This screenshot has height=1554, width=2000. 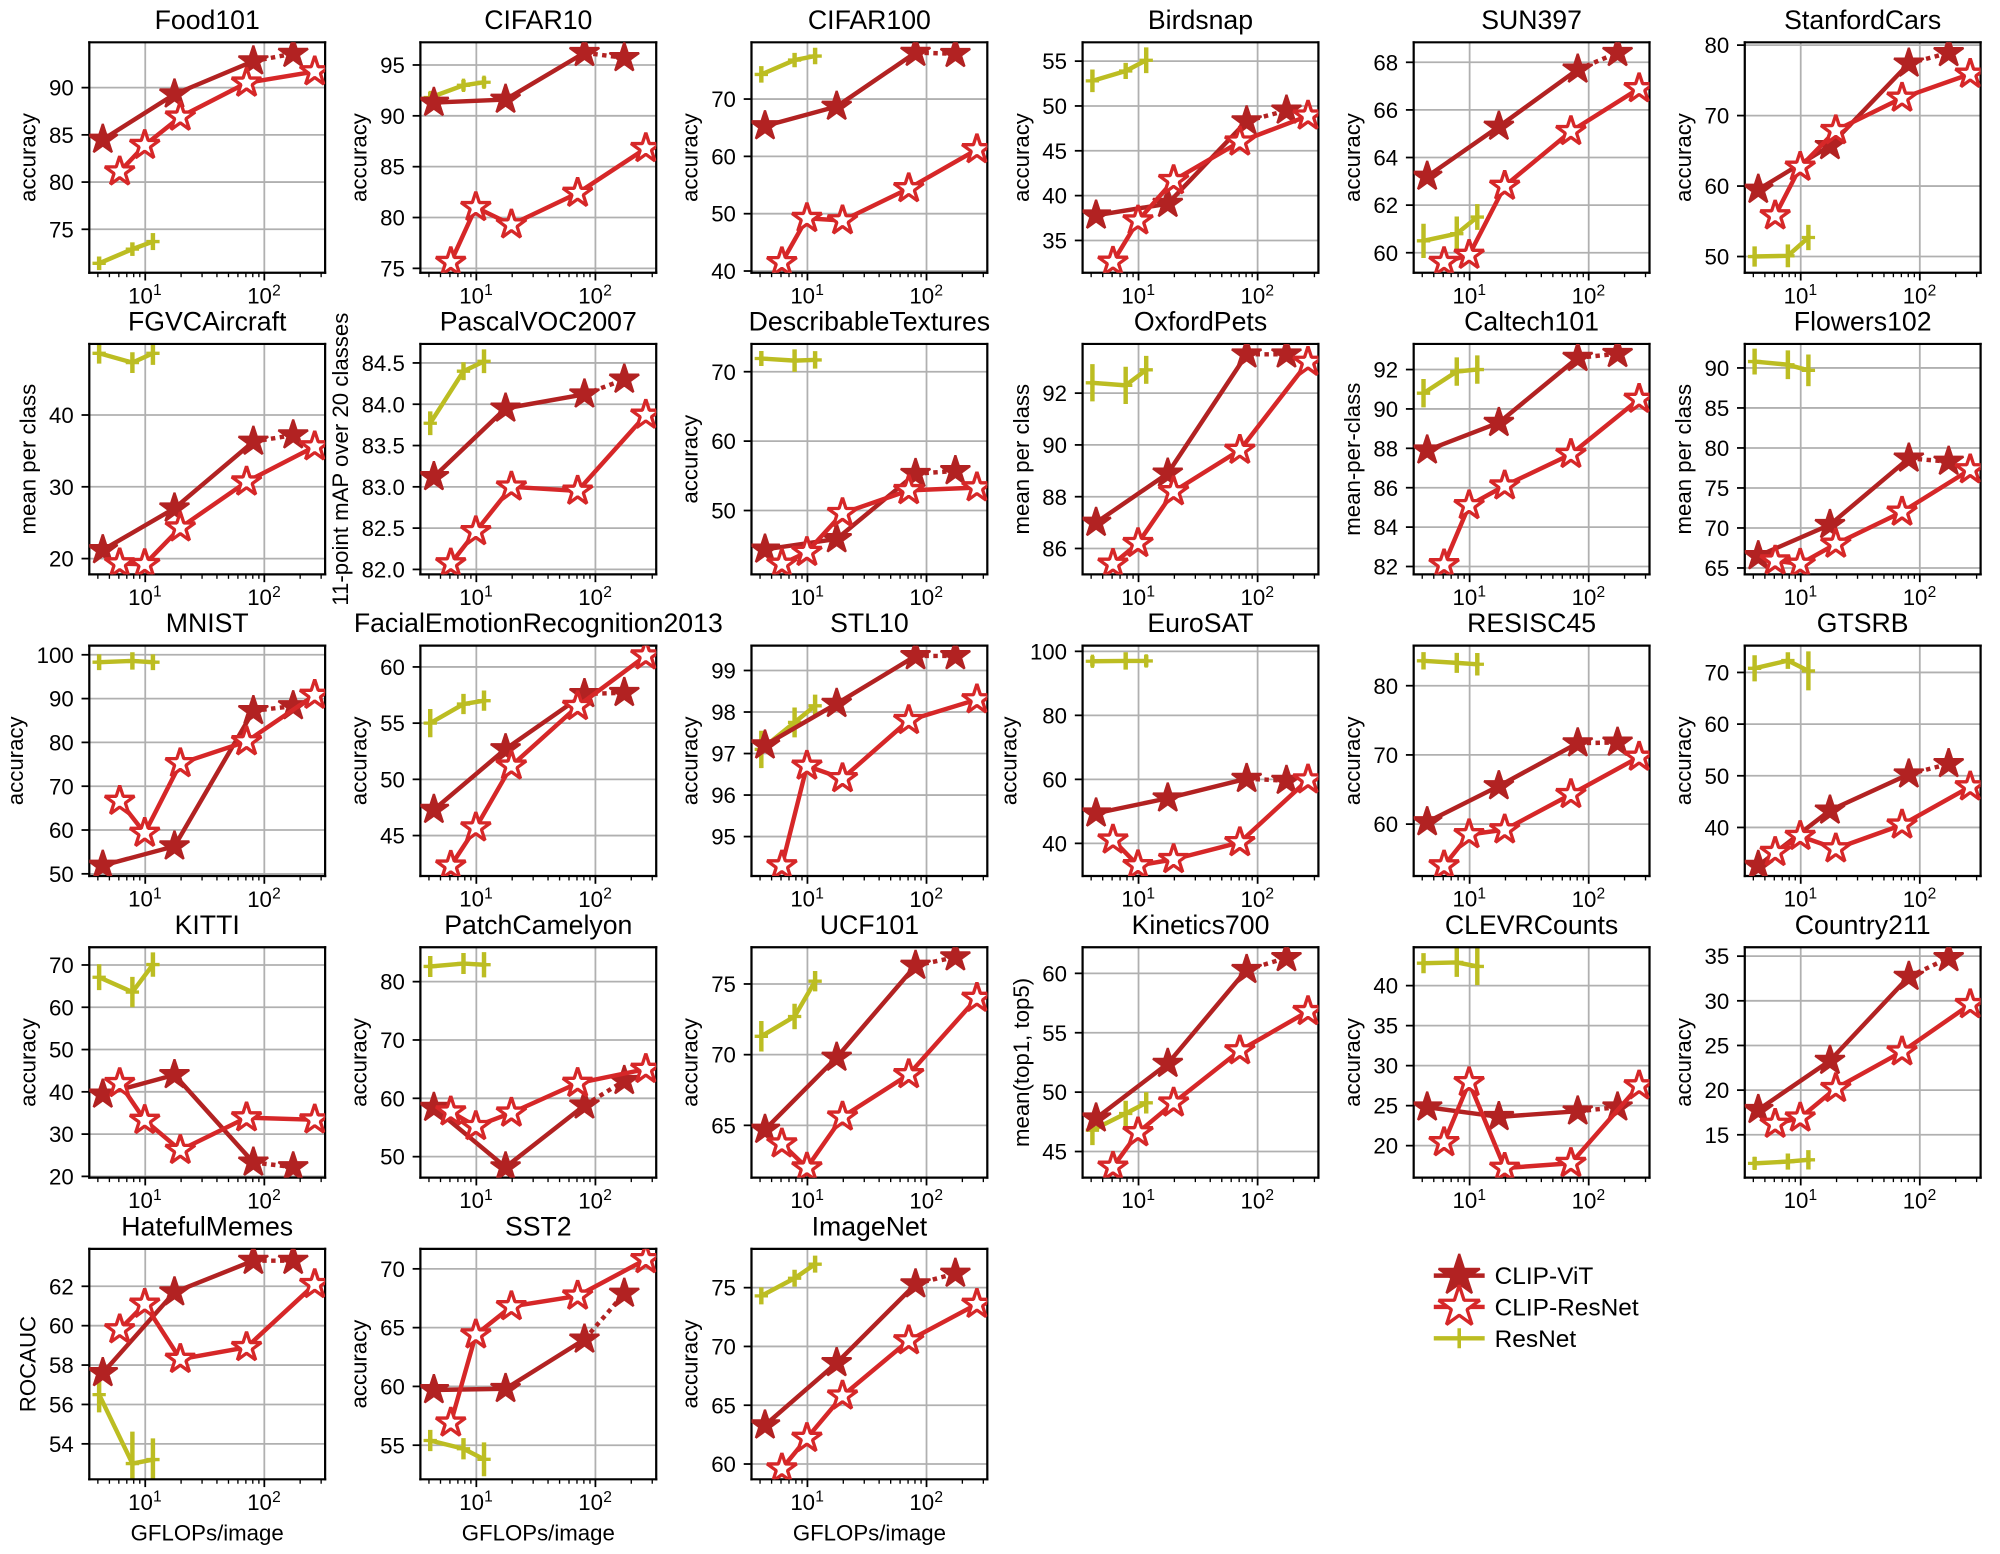 I want to click on svg-text: 65, so click(x=392, y=1328).